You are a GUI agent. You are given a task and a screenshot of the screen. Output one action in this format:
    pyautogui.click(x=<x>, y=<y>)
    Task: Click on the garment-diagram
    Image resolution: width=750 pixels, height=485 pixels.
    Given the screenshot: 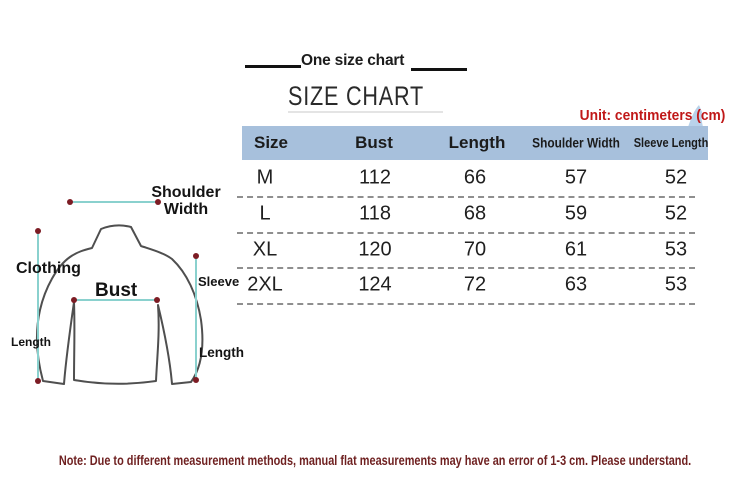 What is the action you would take?
    pyautogui.click(x=119, y=292)
    